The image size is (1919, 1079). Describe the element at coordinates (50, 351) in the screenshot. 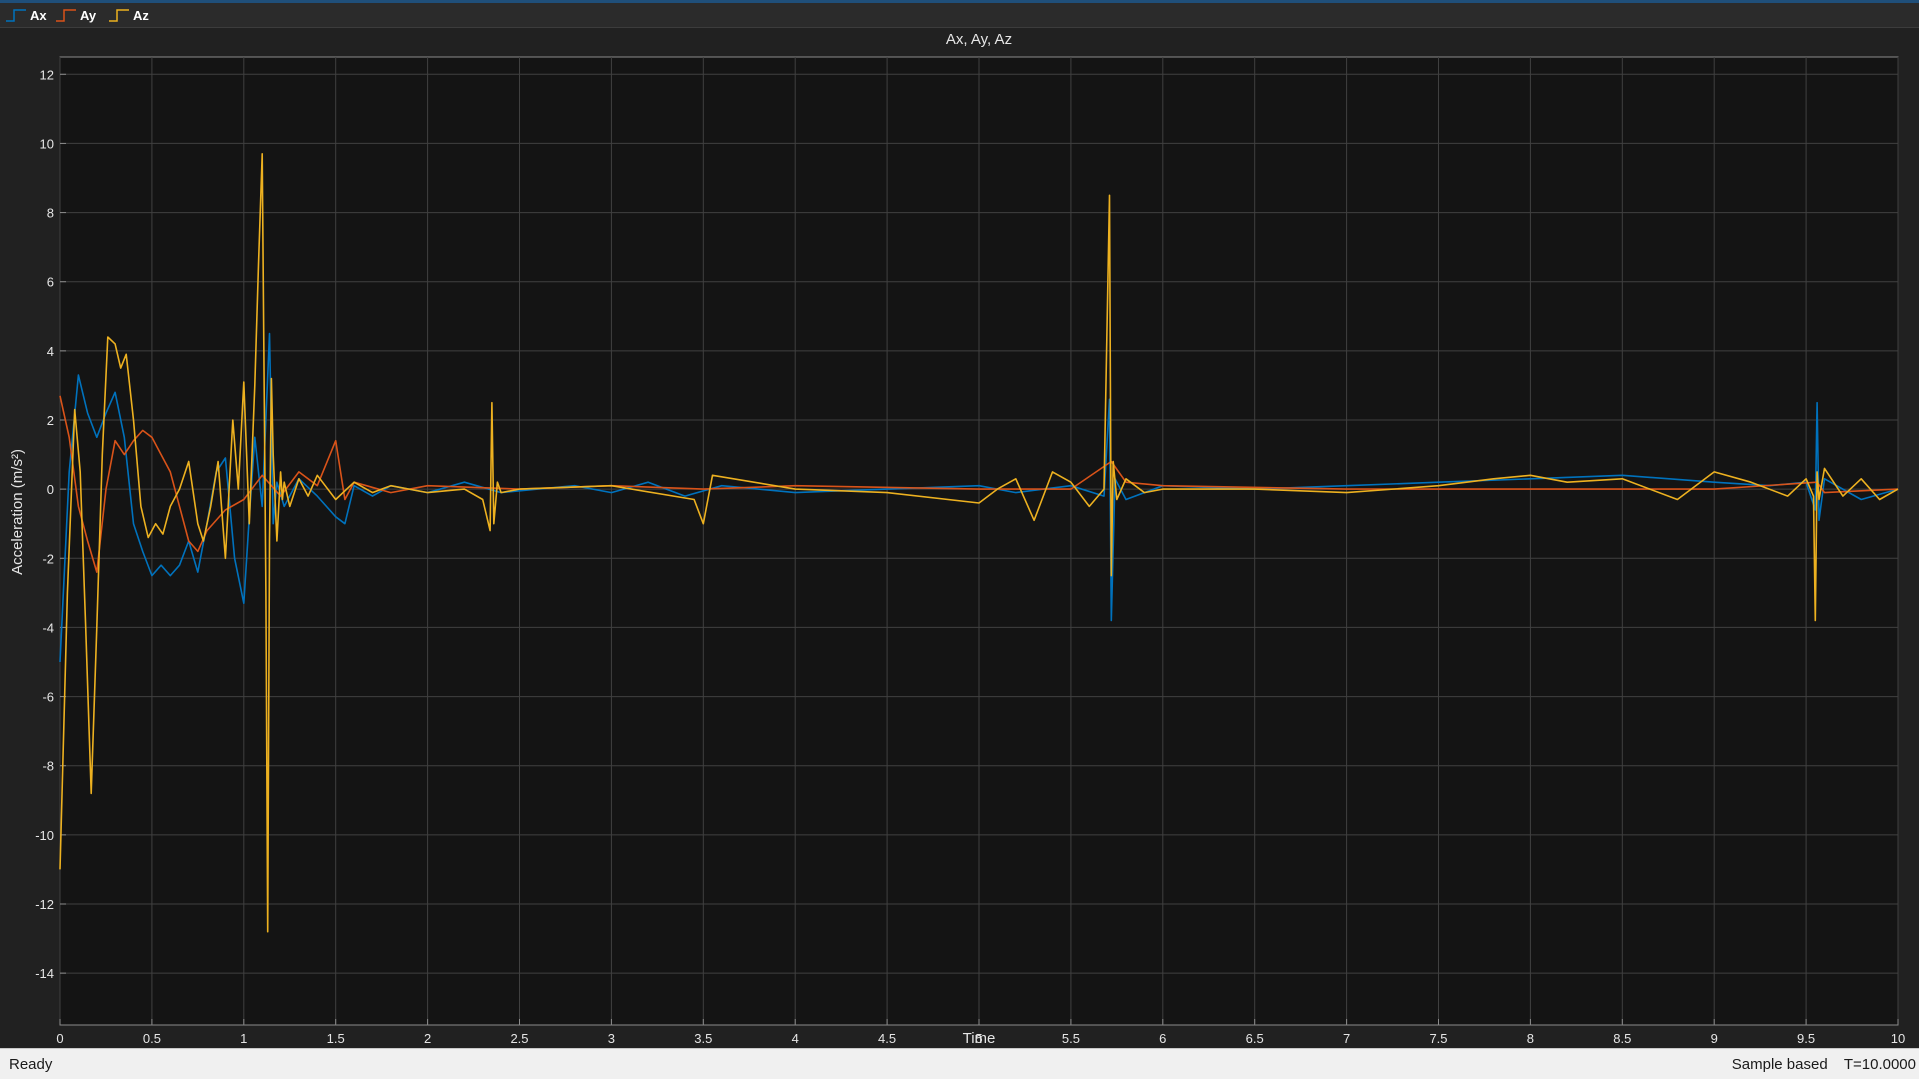

I see `y-tick-label: 4` at that location.